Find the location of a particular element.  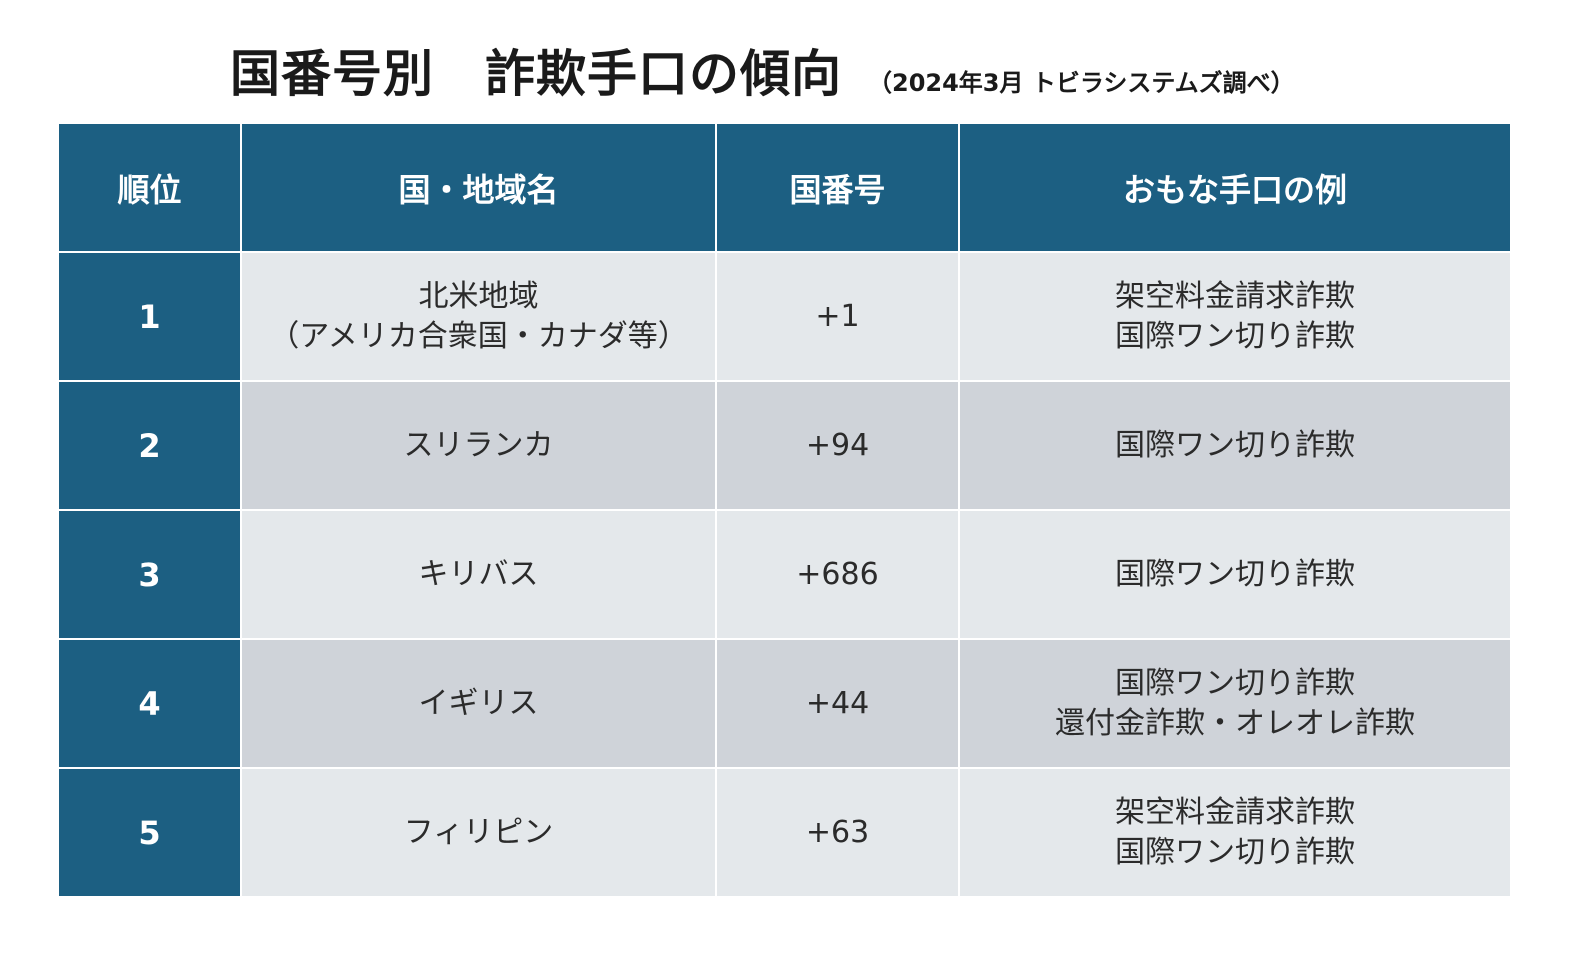

region-name: スリランカ is located at coordinates (478, 445).